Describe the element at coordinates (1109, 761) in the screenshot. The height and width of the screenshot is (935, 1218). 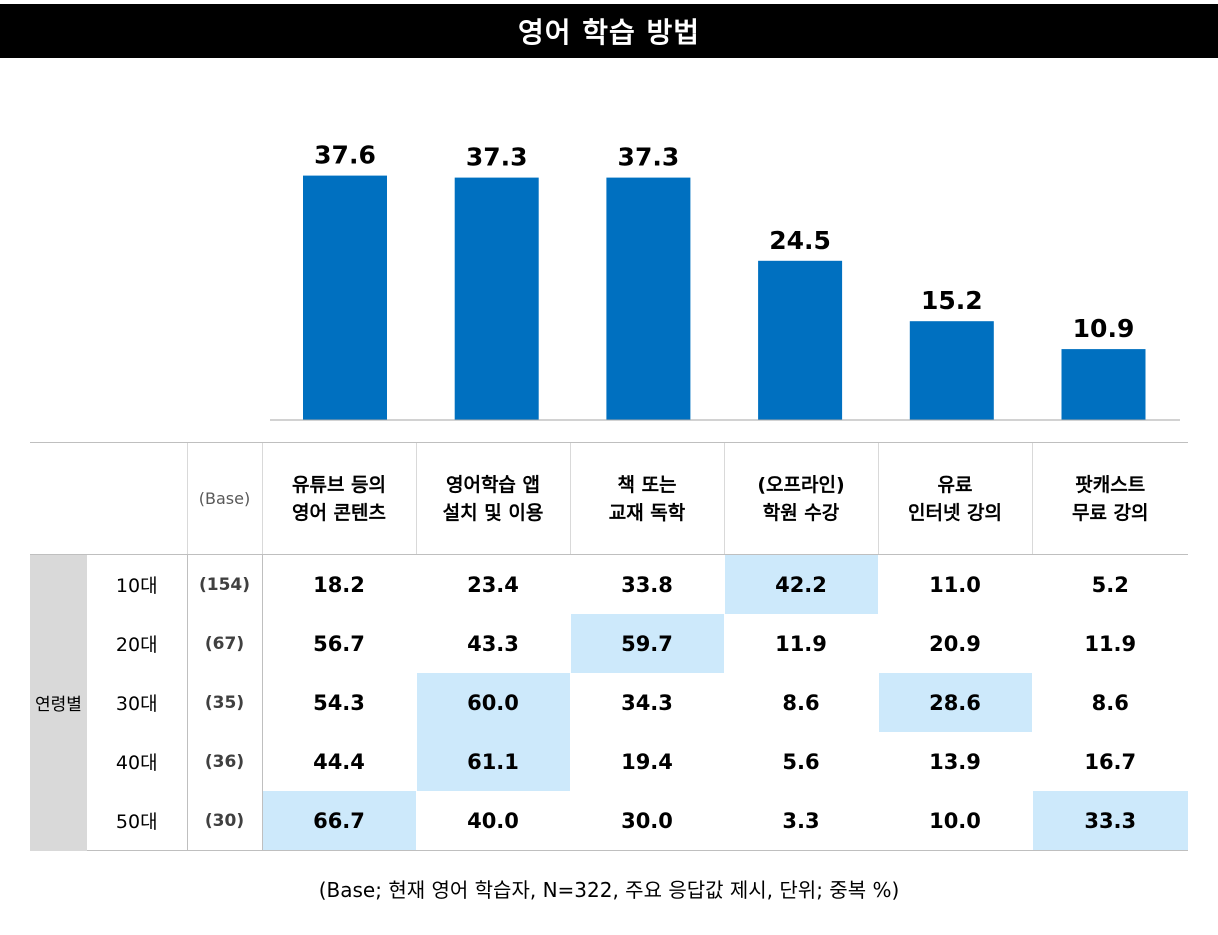
I see `value-cell: 16.7` at that location.